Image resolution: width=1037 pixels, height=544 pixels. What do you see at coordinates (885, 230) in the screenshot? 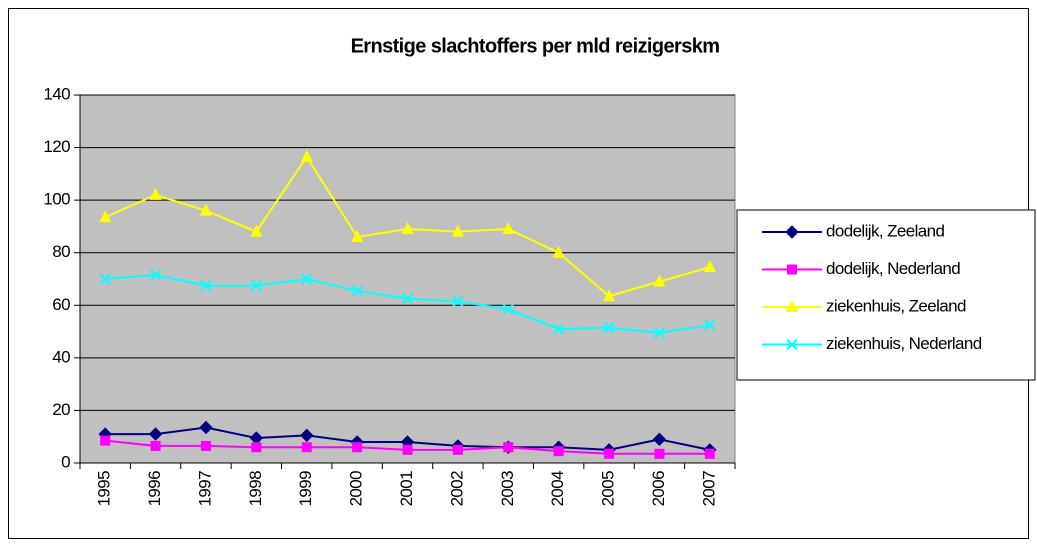
I see `legend-label: dodelijk, Zeeland` at bounding box center [885, 230].